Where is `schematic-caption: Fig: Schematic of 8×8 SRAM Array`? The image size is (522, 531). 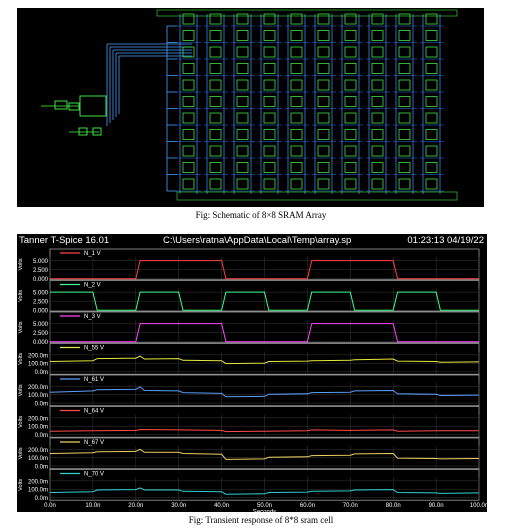 schematic-caption: Fig: Schematic of 8×8 SRAM Array is located at coordinates (261, 215).